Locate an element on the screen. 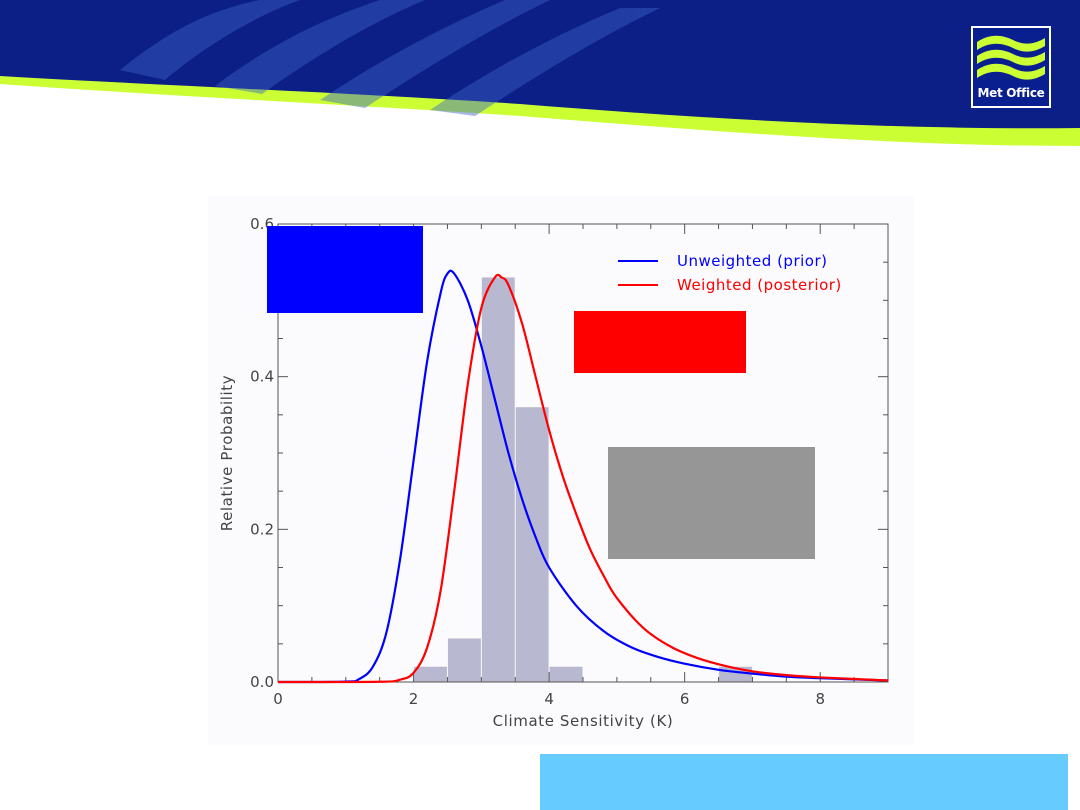 The image size is (1080, 810). y-tick-label: 0.0 is located at coordinates (262, 682).